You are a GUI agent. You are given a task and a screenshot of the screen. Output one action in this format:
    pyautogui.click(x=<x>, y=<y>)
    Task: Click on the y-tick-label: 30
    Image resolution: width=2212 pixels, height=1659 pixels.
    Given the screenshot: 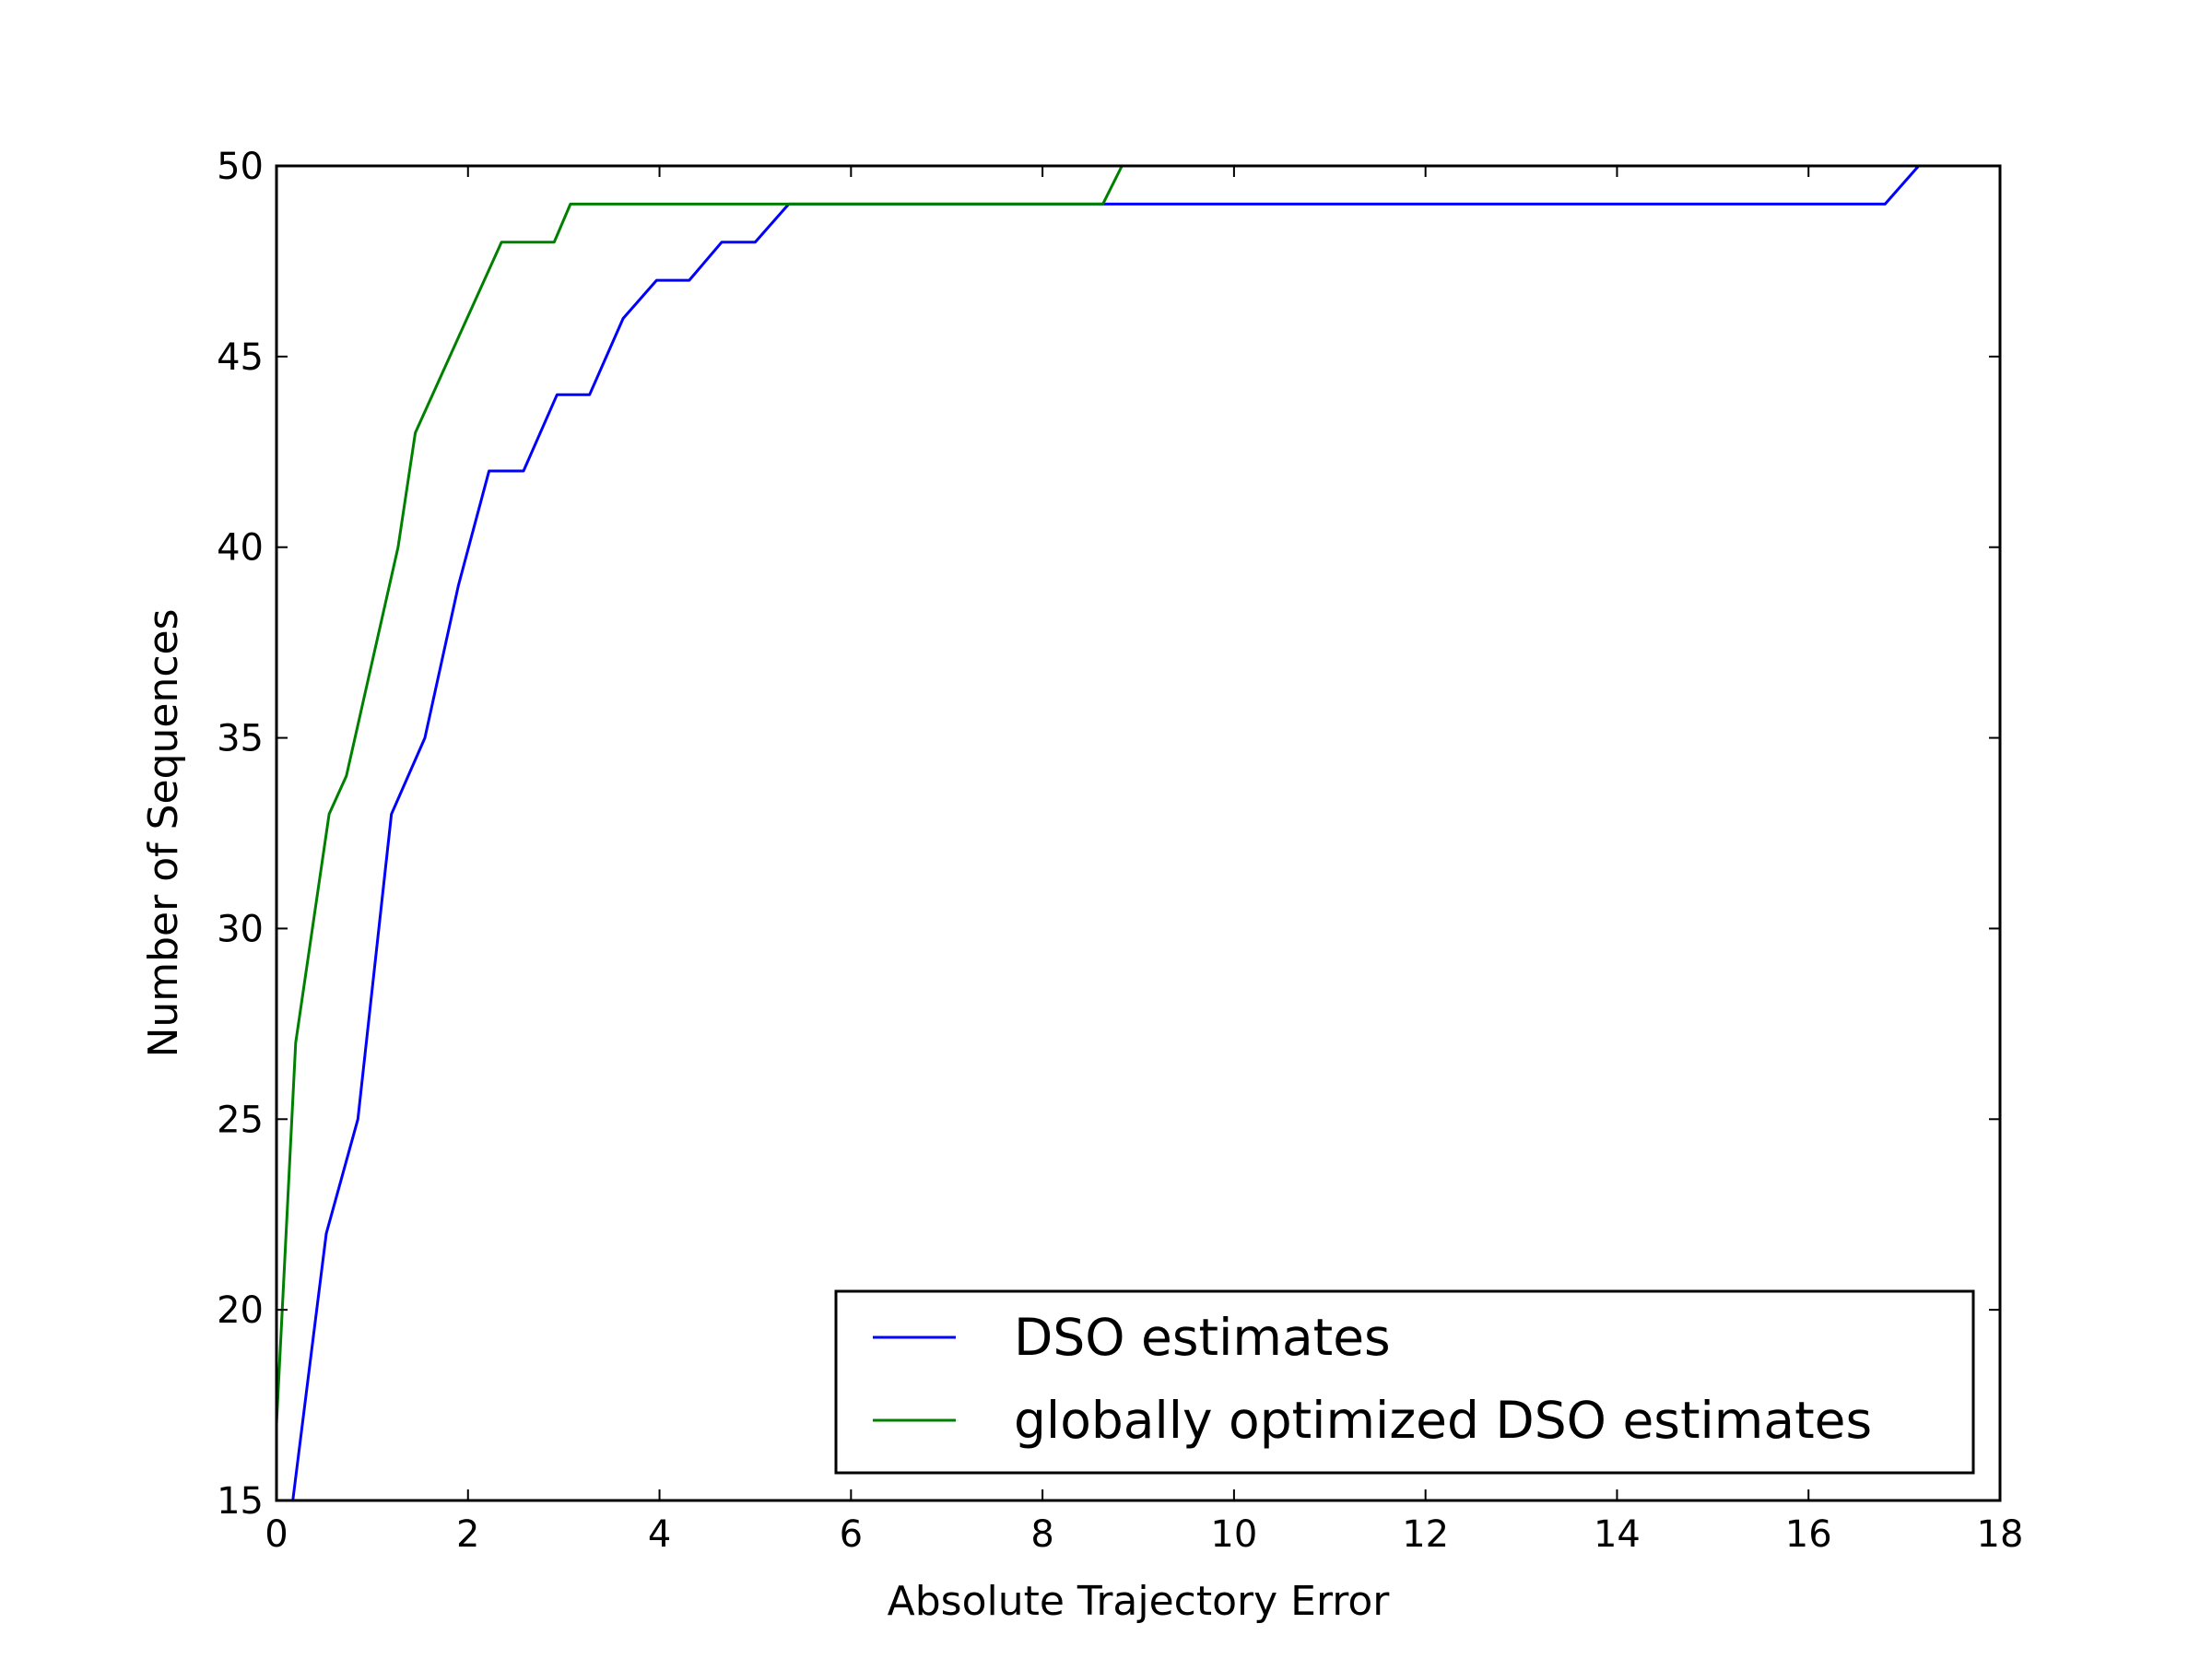 What is the action you would take?
    pyautogui.click(x=240, y=929)
    